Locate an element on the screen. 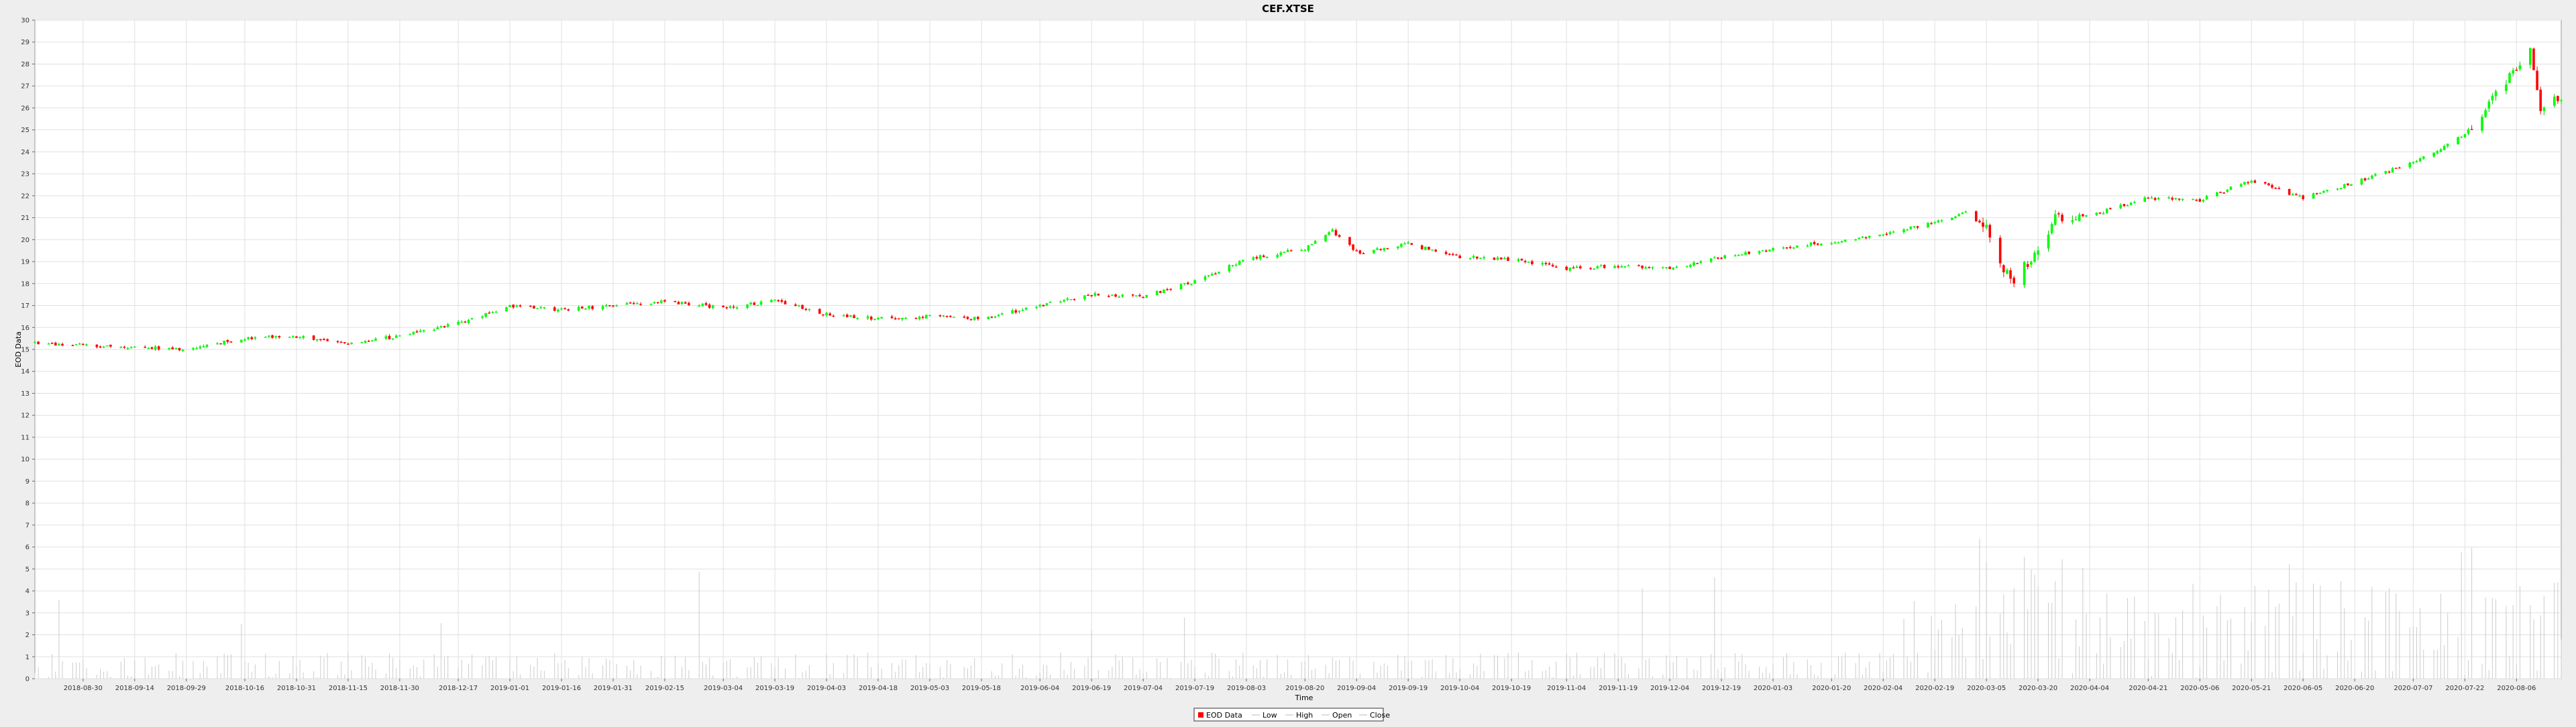 This screenshot has width=2576, height=727. y-tick-label: 13 is located at coordinates (25, 394).